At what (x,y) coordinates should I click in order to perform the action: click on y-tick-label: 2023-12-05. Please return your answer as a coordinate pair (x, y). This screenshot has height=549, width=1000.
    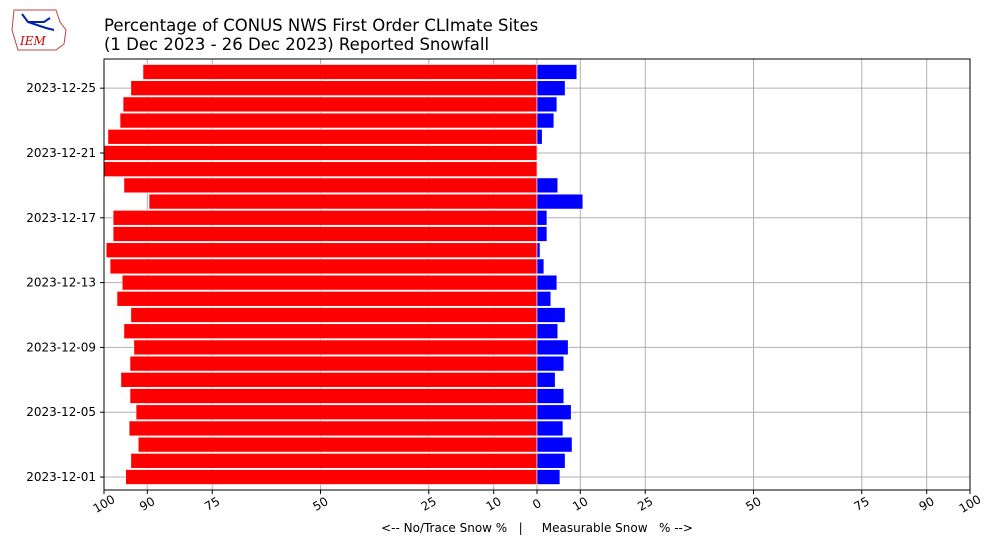
    Looking at the image, I should click on (61, 412).